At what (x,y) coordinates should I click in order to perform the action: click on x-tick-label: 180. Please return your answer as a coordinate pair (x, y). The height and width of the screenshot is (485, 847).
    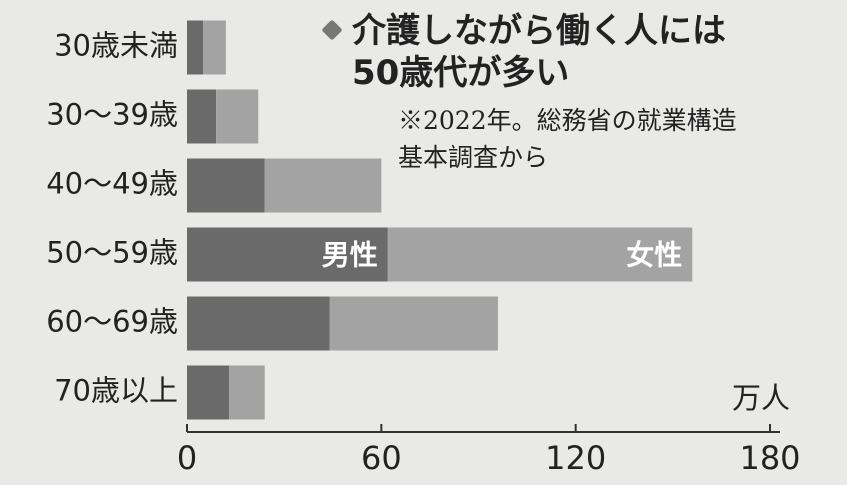
    Looking at the image, I should click on (769, 458).